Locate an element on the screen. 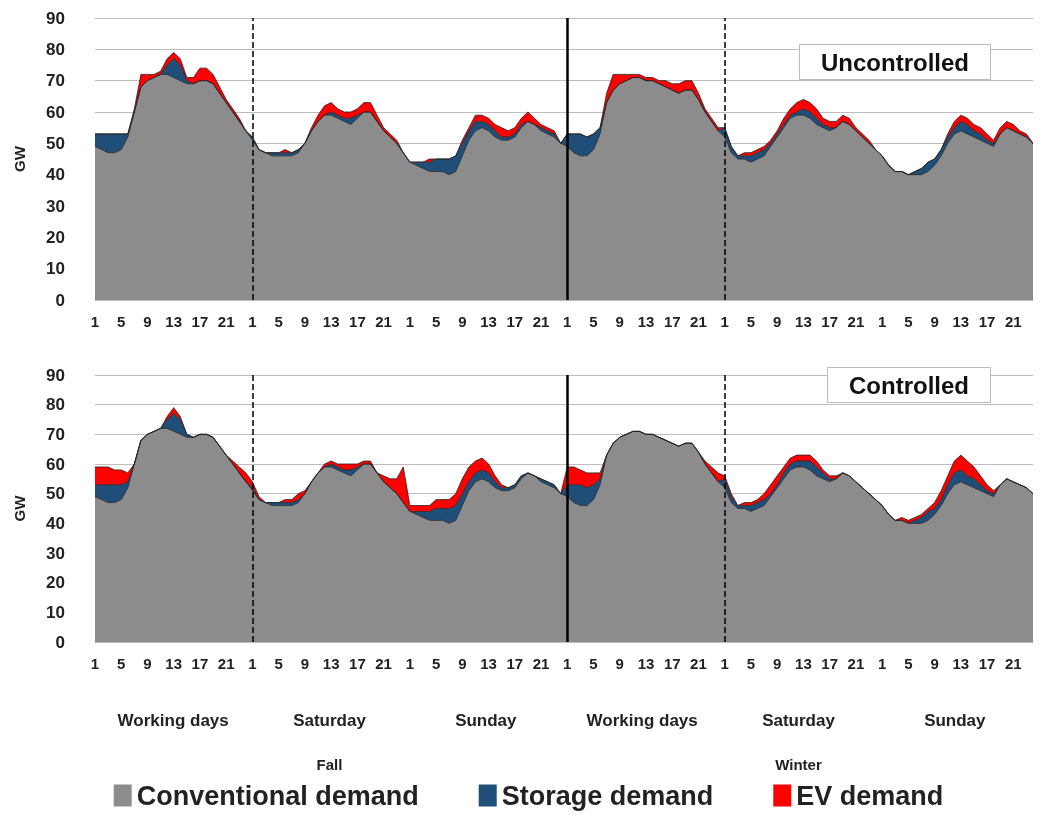 The width and height of the screenshot is (1057, 816). legend-label: EV demand is located at coordinates (870, 795).